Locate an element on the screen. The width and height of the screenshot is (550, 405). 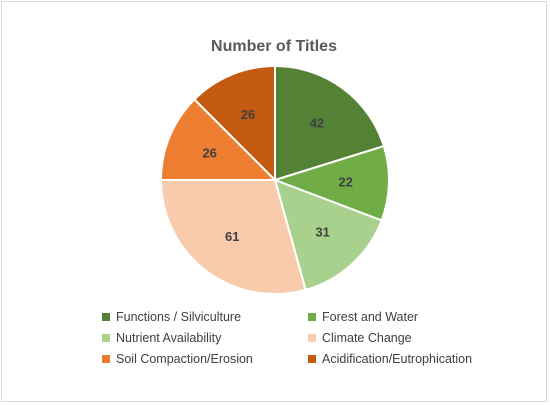
data-label-3: 61 is located at coordinates (232, 236).